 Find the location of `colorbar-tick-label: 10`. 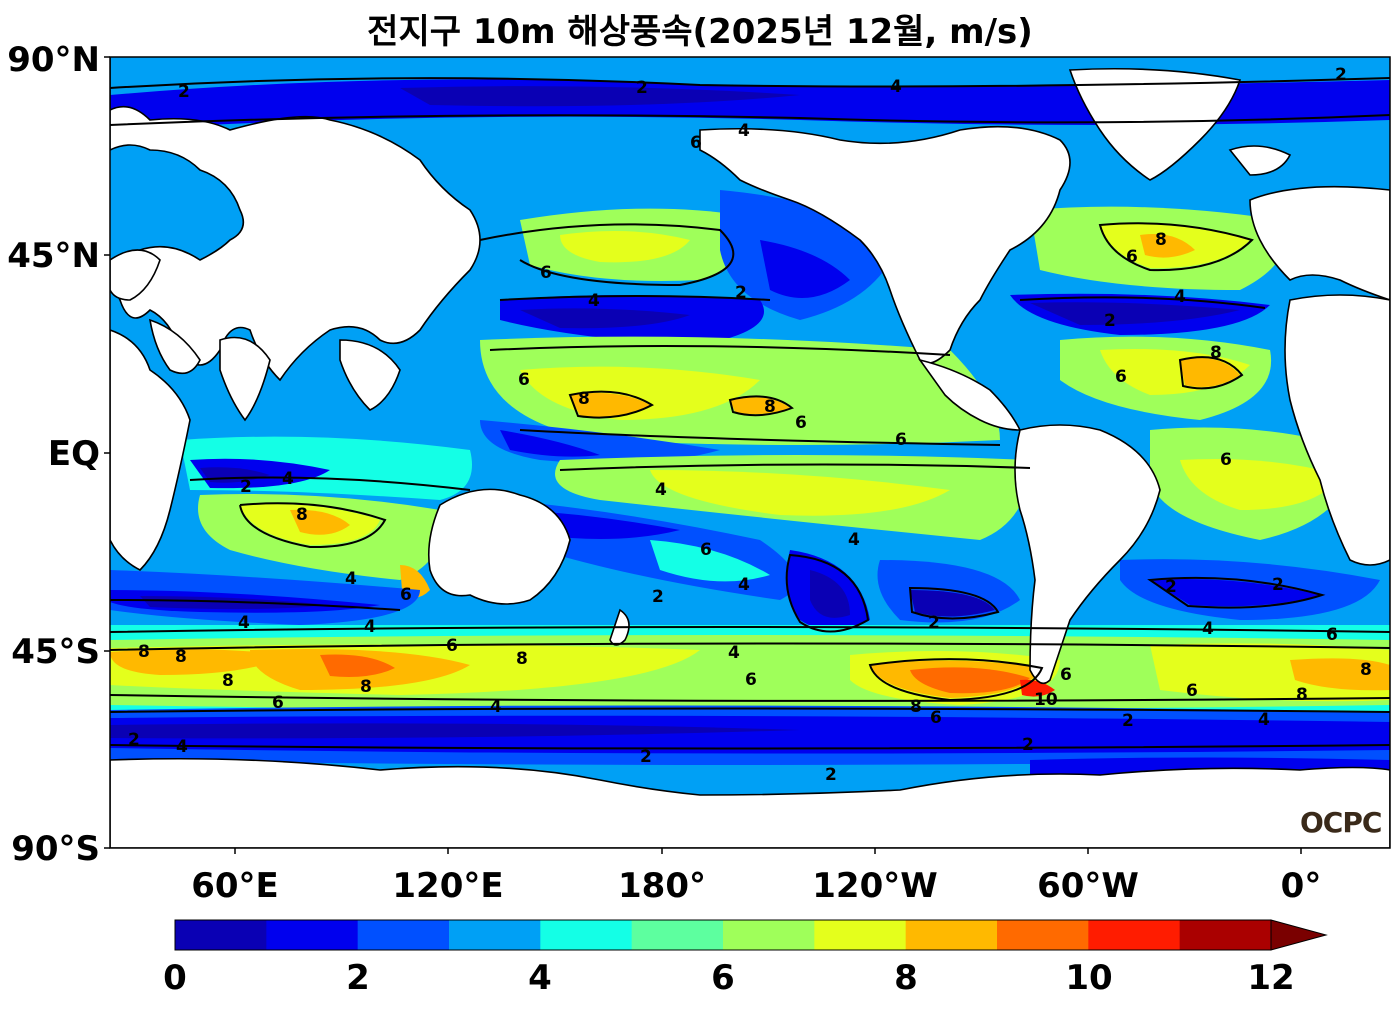

colorbar-tick-label: 10 is located at coordinates (1089, 978).